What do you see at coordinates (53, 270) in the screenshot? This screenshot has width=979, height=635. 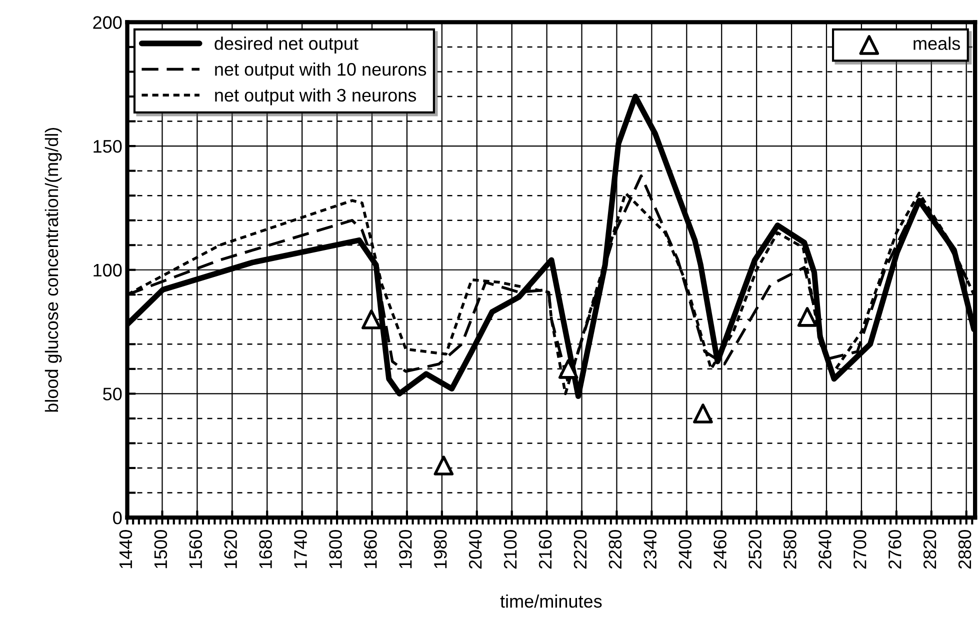 I see `y-axis-title: blood glucose concentration/(mg/dl)` at bounding box center [53, 270].